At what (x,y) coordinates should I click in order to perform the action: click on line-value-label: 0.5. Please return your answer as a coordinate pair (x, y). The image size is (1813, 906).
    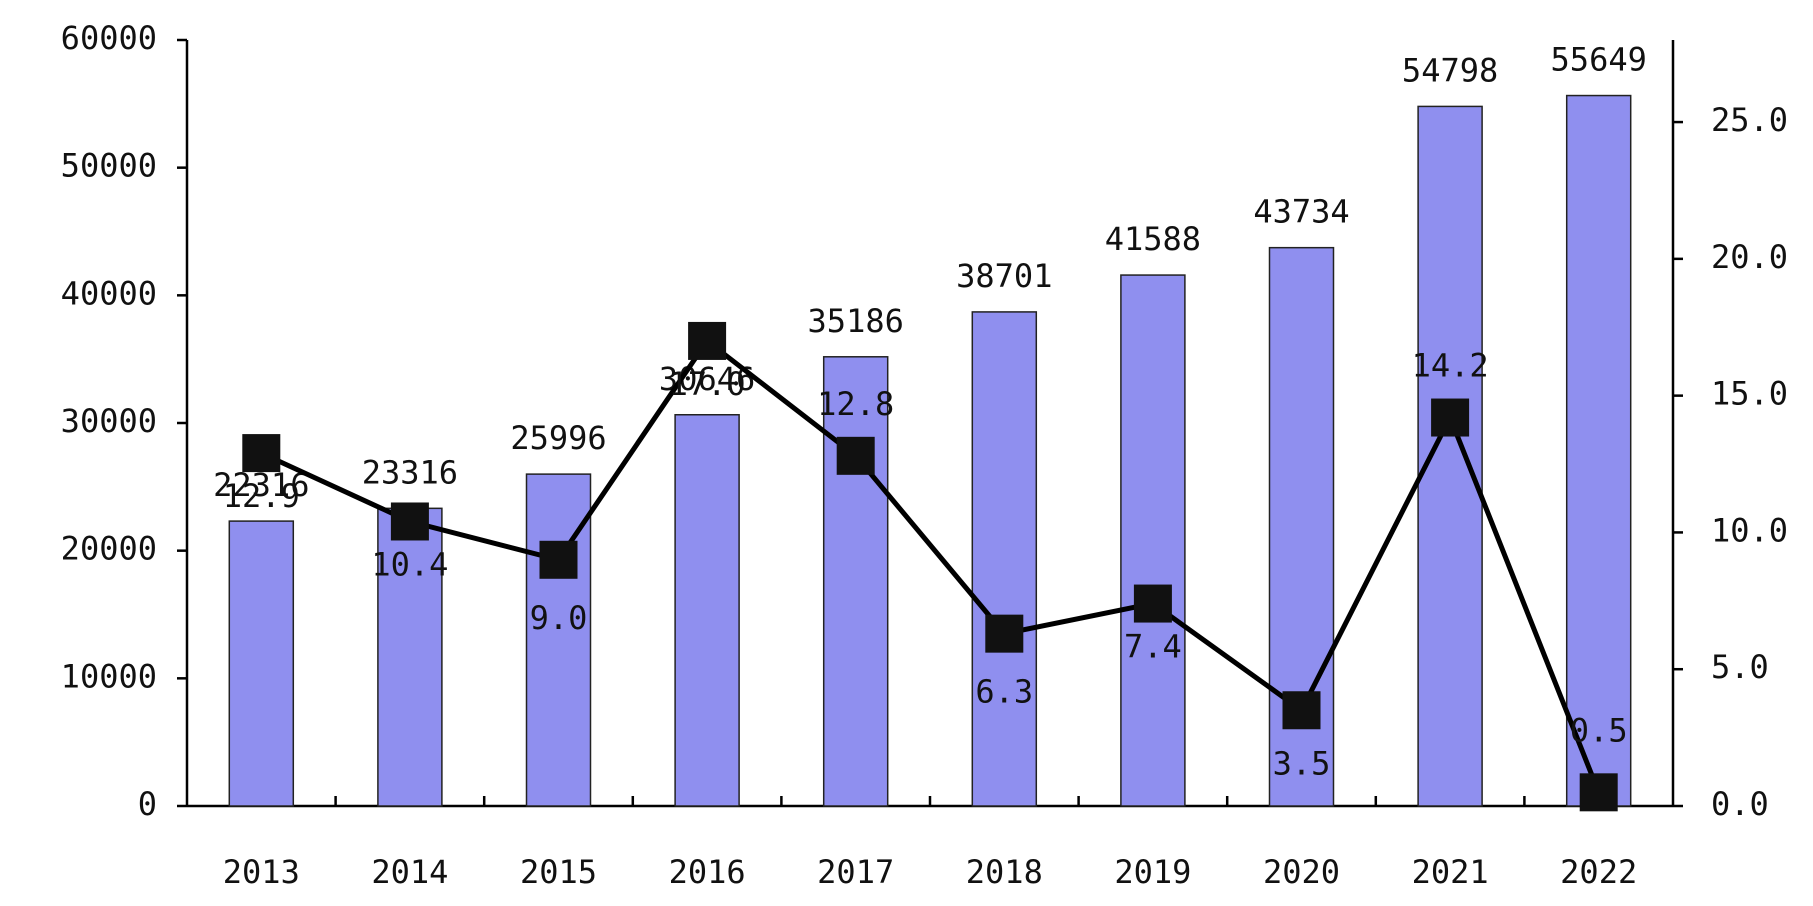
    Looking at the image, I should click on (1599, 730).